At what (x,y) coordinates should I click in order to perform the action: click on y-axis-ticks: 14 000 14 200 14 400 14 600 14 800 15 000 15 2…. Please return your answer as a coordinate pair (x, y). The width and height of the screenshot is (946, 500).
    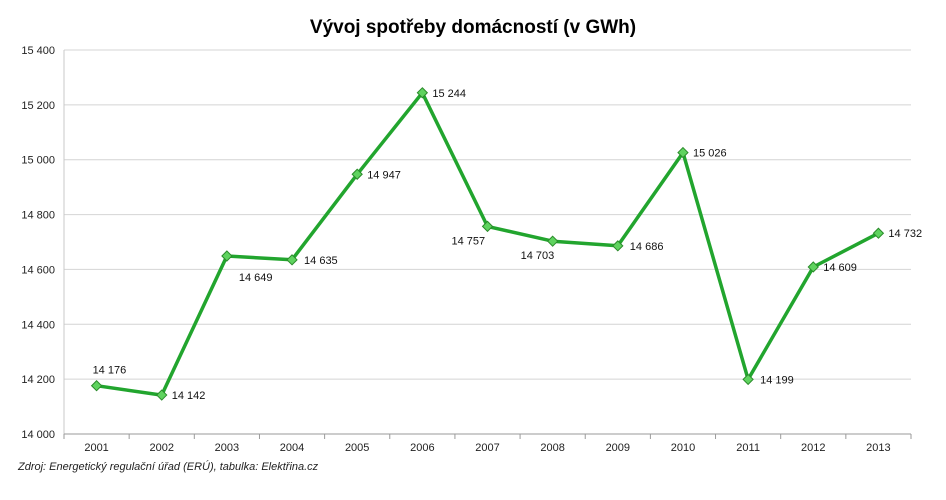
    Looking at the image, I should click on (38, 243).